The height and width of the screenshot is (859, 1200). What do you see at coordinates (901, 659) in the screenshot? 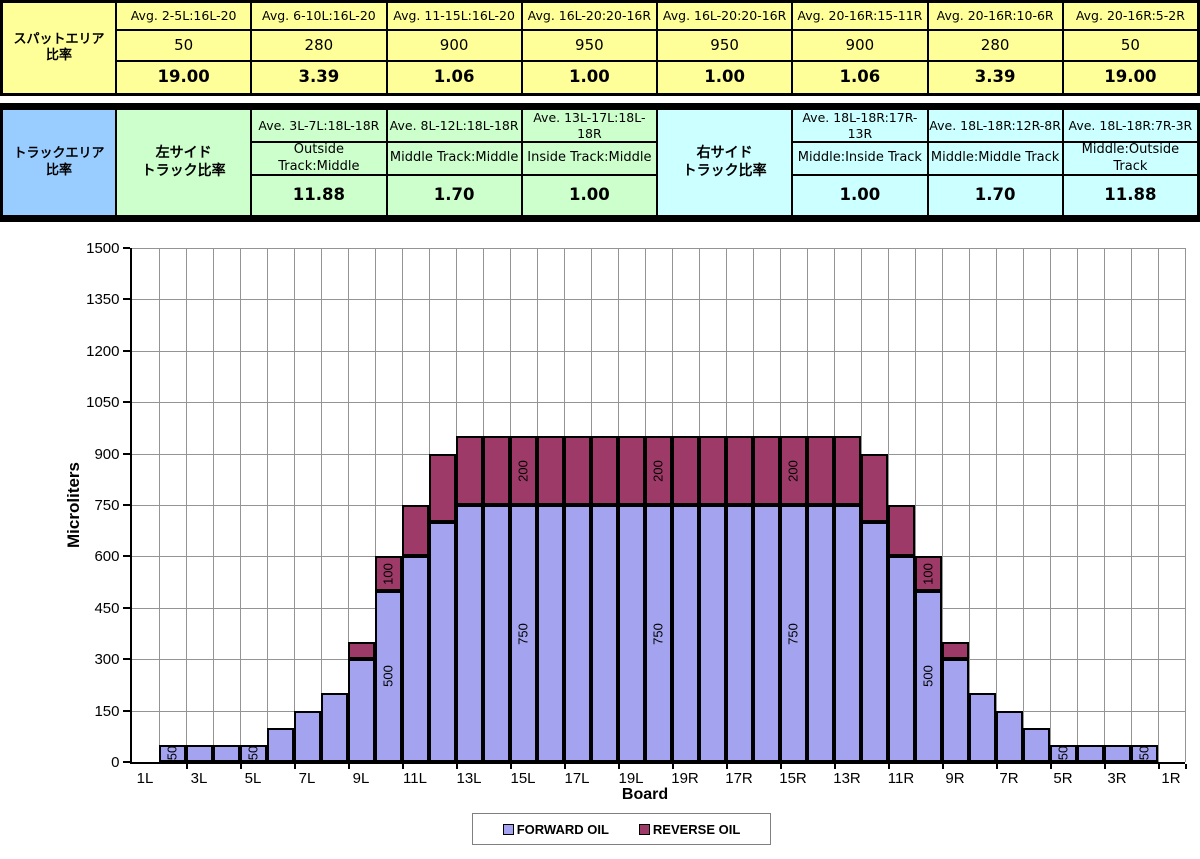
I see `bar-forward-11R` at bounding box center [901, 659].